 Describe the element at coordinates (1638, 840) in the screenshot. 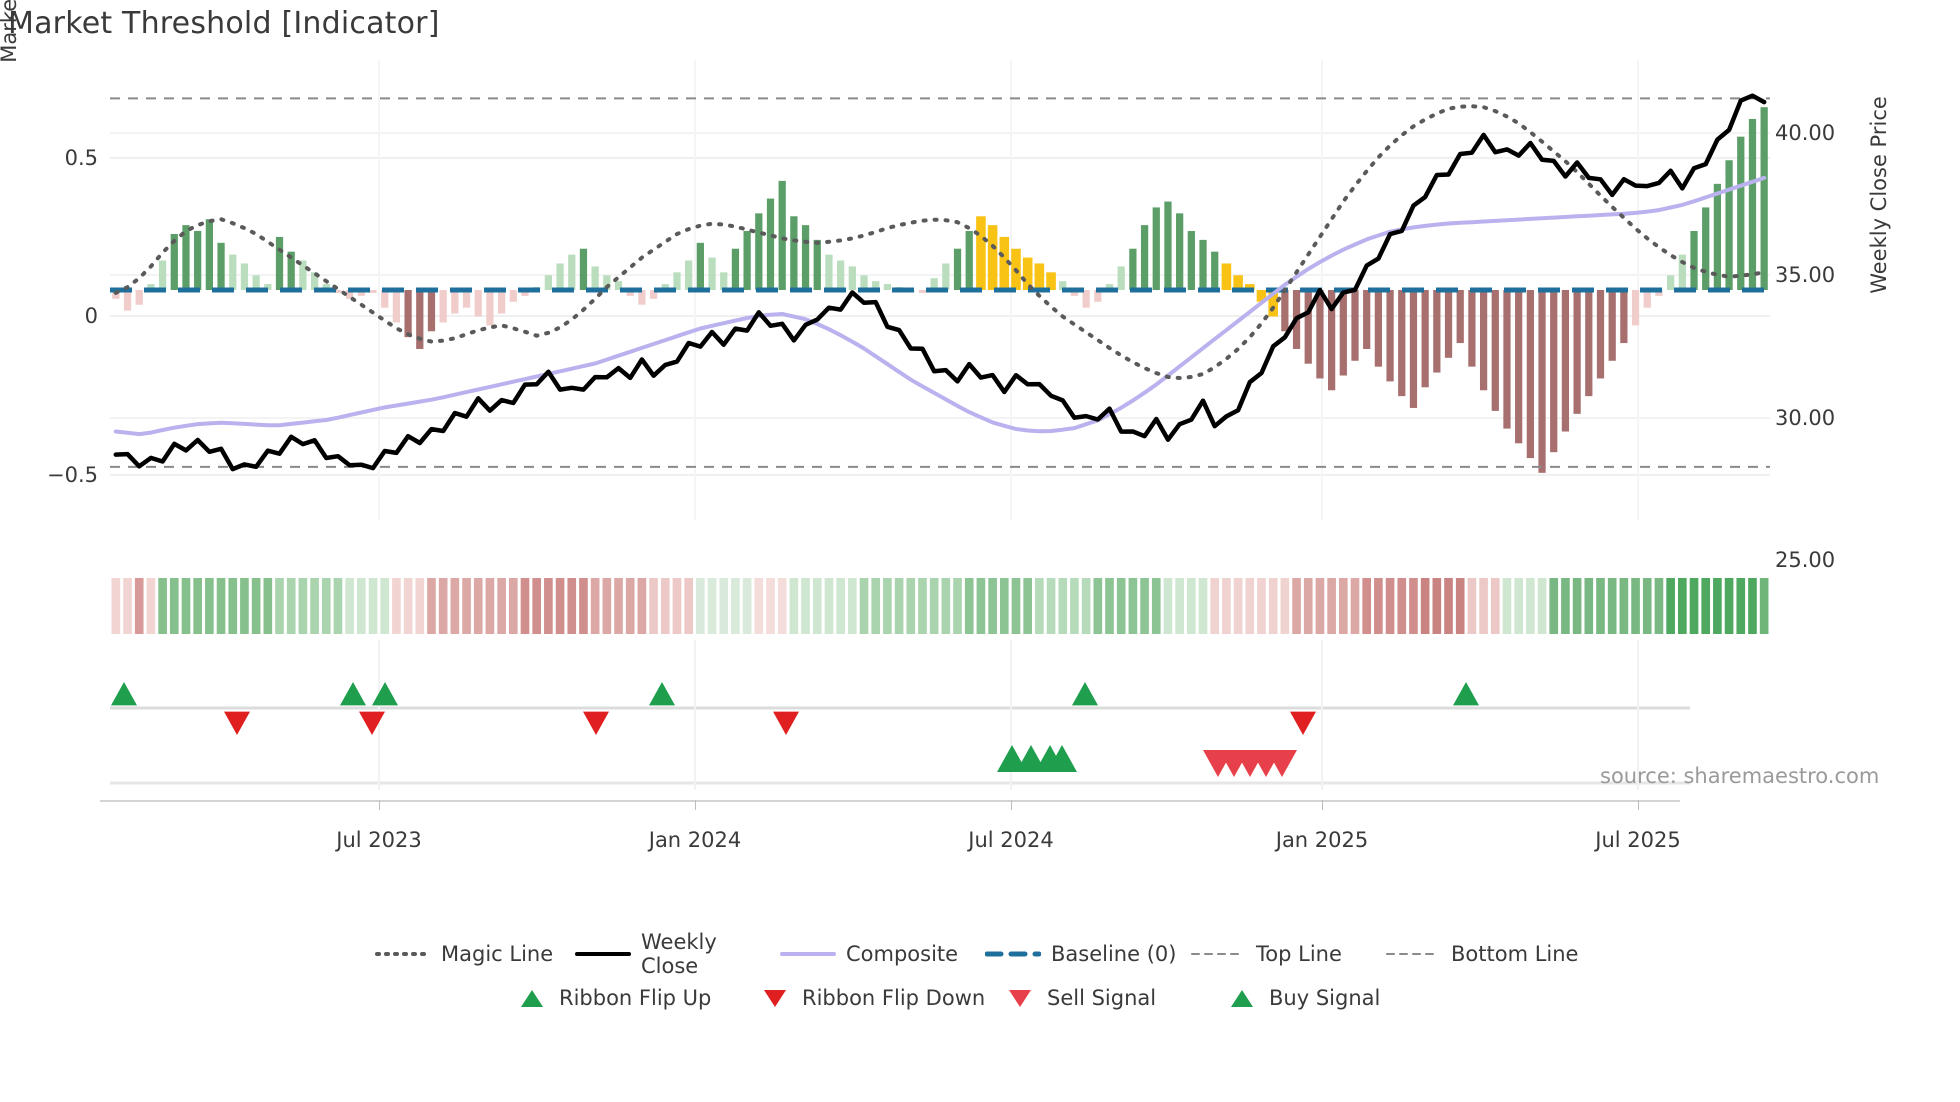

I see `x-tick-label-4: Jul 2025` at that location.